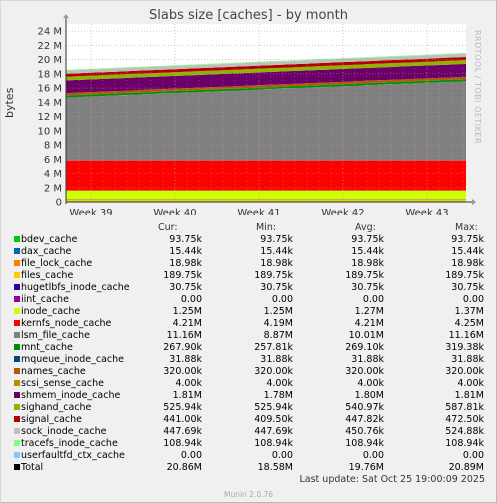  I want to click on legend-value-min: 93.75k, so click(276, 239).